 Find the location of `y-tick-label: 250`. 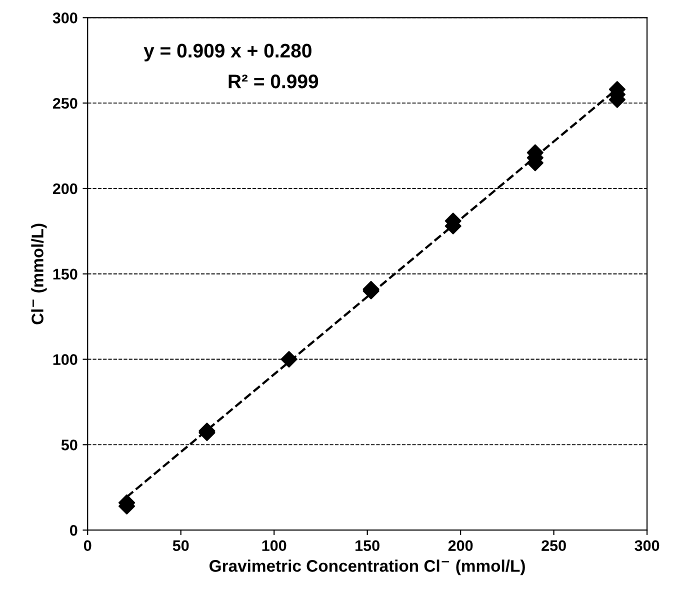

y-tick-label: 250 is located at coordinates (65, 103).